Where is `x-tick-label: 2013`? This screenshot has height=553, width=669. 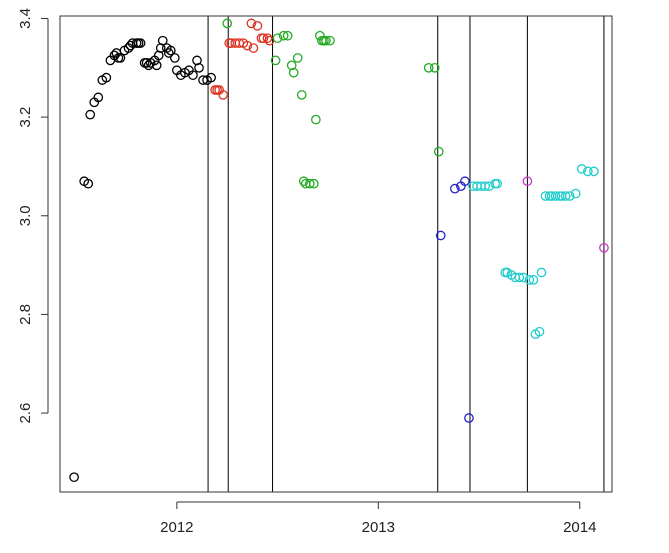 x-tick-label: 2013 is located at coordinates (378, 527).